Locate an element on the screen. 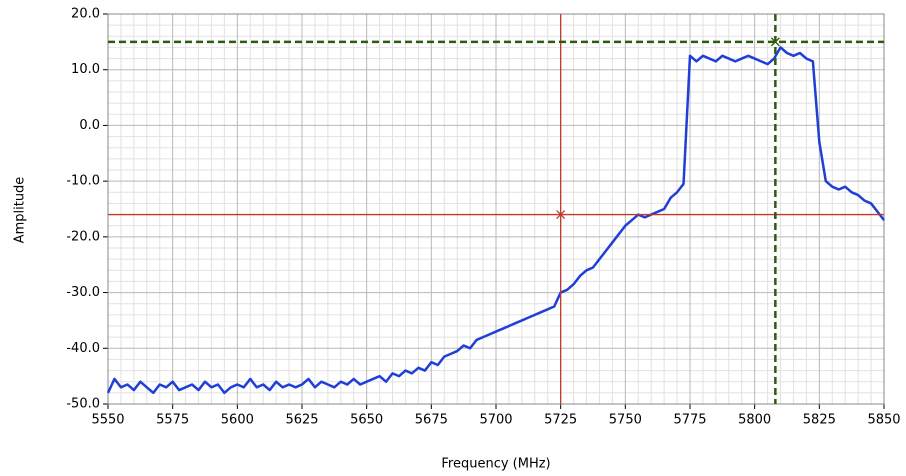  x-axis-label: Frequency (MHz) is located at coordinates (495, 464).